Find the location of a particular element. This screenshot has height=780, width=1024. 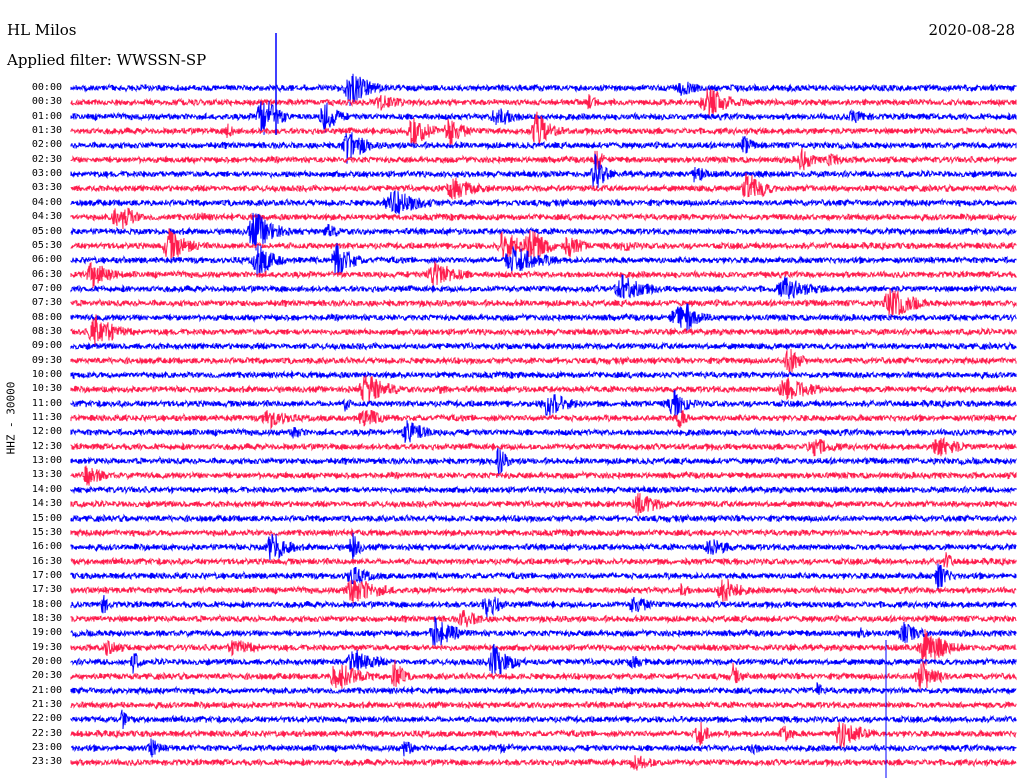

time-tick-label: 22:30 is located at coordinates (46, 733).